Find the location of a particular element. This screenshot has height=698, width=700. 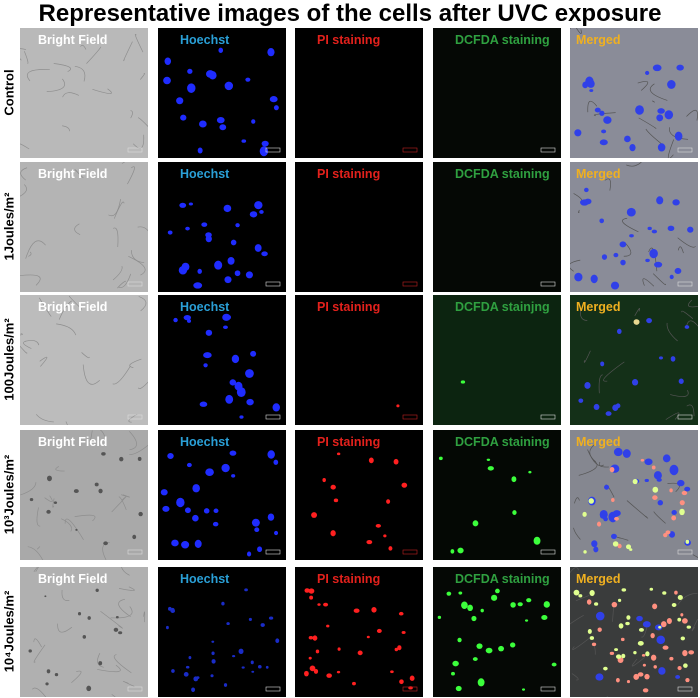

image-panel: Bright Field is located at coordinates (84, 632).